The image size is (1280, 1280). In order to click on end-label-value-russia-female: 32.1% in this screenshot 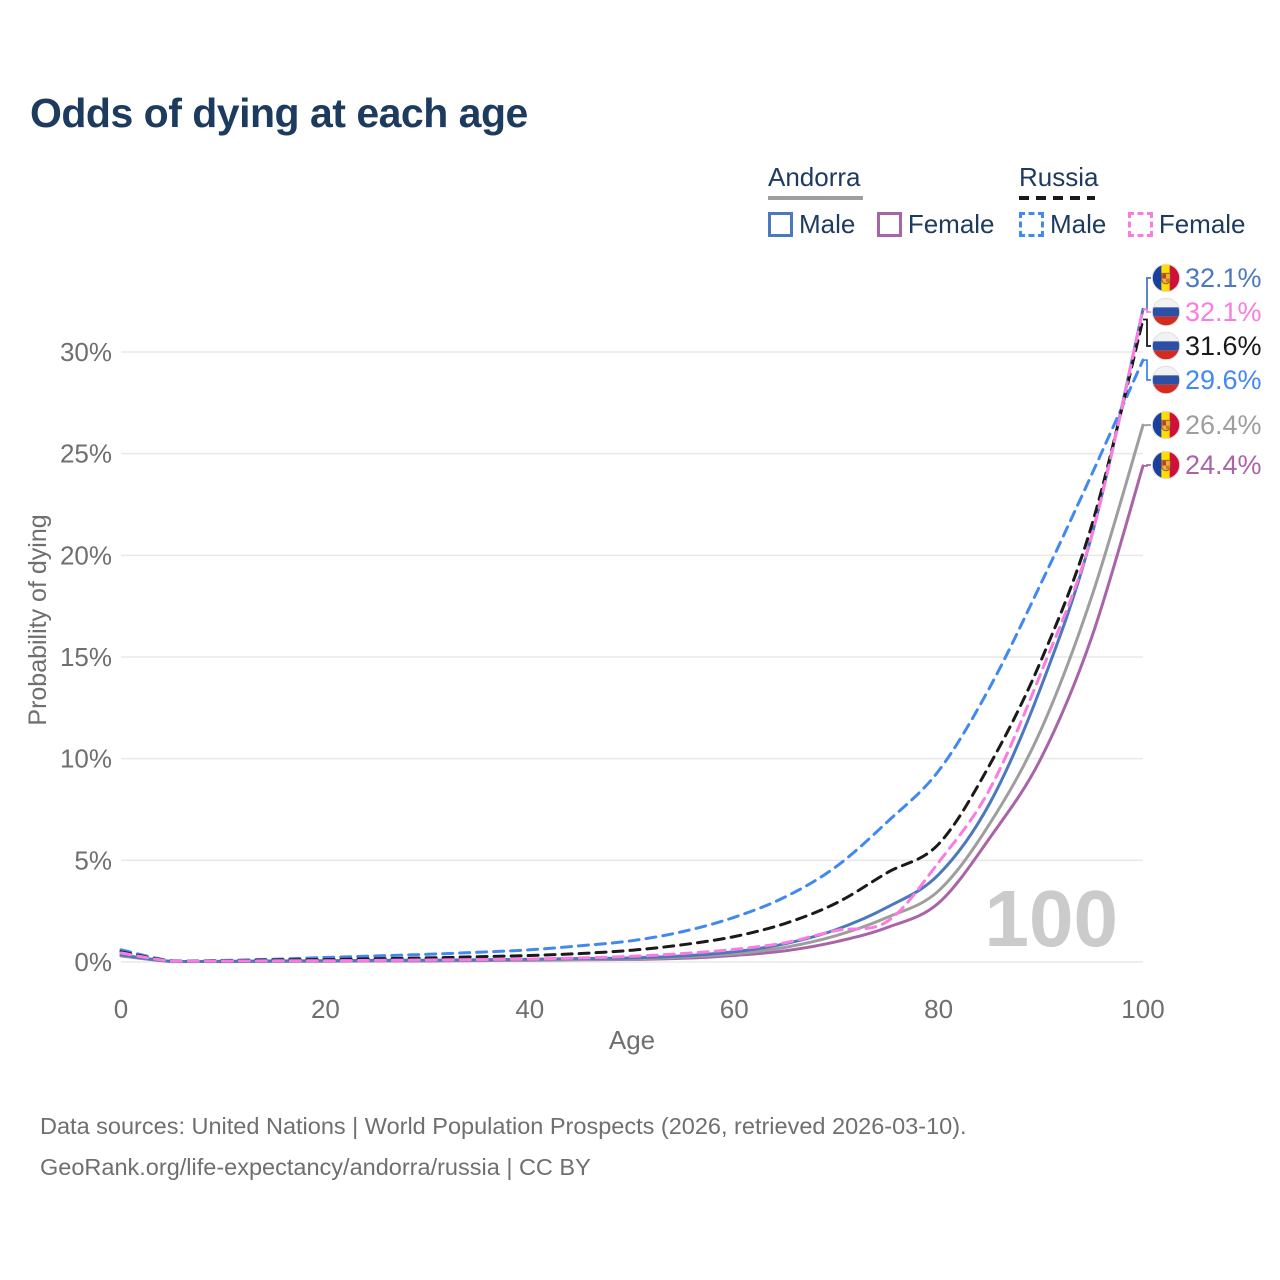, I will do `click(1223, 312)`.